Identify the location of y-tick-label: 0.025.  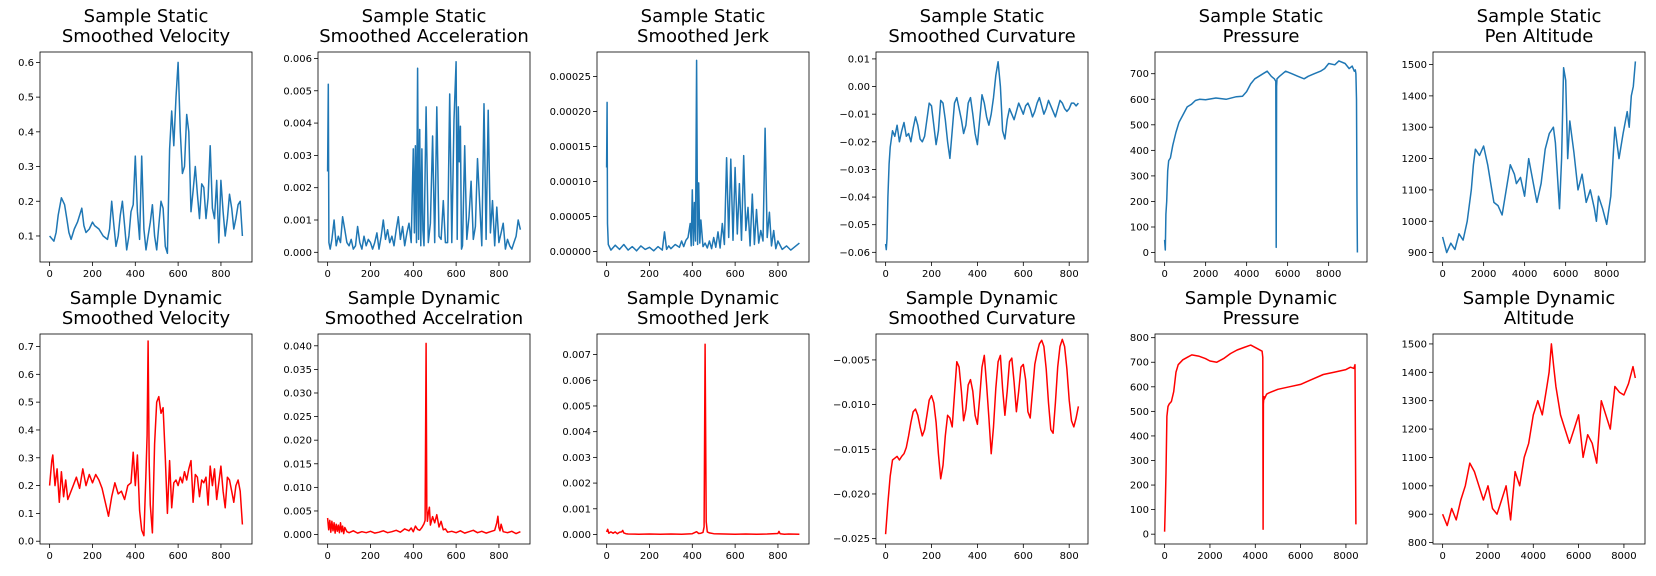
(297, 417).